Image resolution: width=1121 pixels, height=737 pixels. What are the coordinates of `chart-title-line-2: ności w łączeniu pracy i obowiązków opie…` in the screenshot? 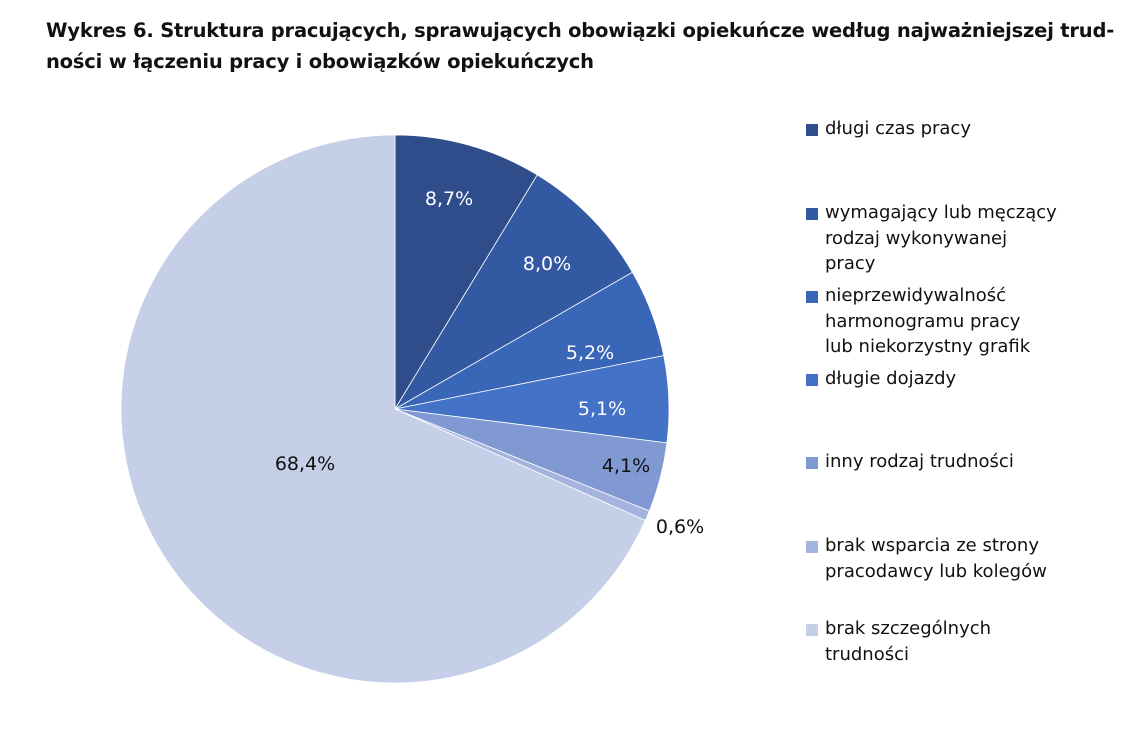 It's located at (320, 61).